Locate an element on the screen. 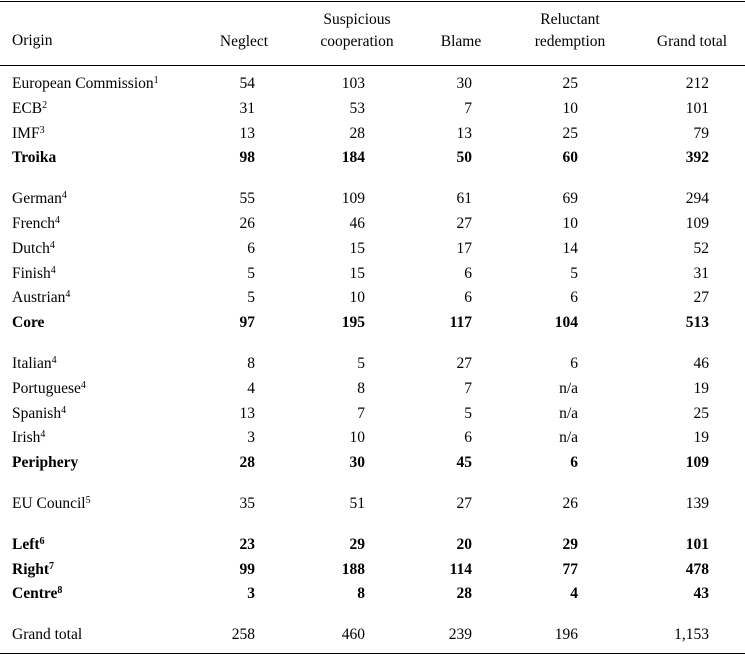 The image size is (745, 655). cell: 69 is located at coordinates (570, 199).